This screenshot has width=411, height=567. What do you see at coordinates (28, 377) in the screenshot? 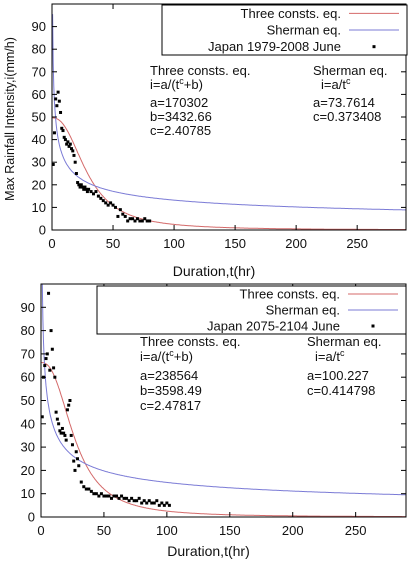
I see `y-tick-label: 60` at bounding box center [28, 377].